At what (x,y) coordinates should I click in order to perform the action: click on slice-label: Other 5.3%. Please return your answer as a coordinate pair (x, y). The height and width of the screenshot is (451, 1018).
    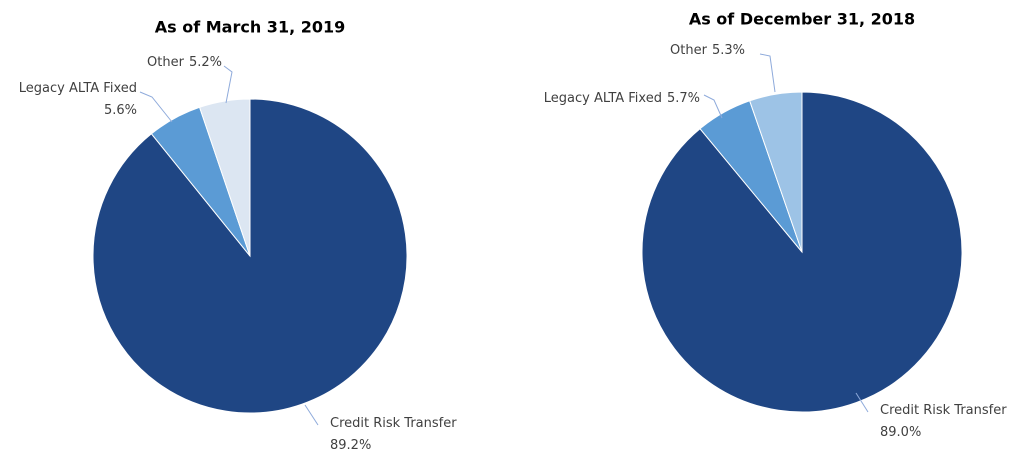
    Looking at the image, I should click on (707, 50).